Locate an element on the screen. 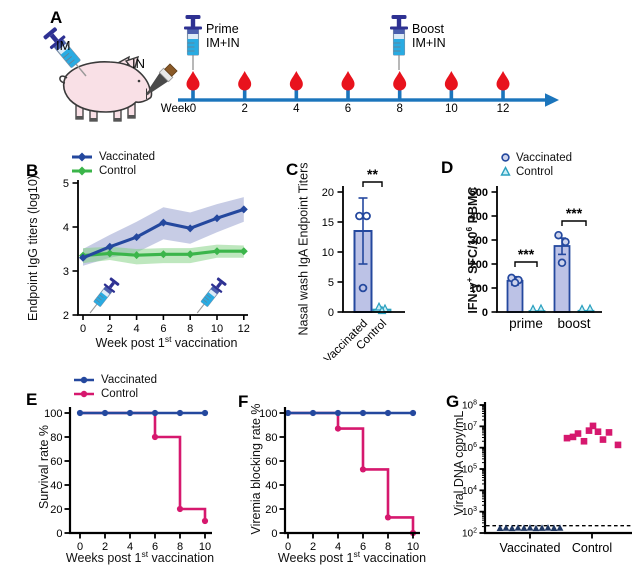 The image size is (640, 575). svg-text: 3 is located at coordinates (66, 272).